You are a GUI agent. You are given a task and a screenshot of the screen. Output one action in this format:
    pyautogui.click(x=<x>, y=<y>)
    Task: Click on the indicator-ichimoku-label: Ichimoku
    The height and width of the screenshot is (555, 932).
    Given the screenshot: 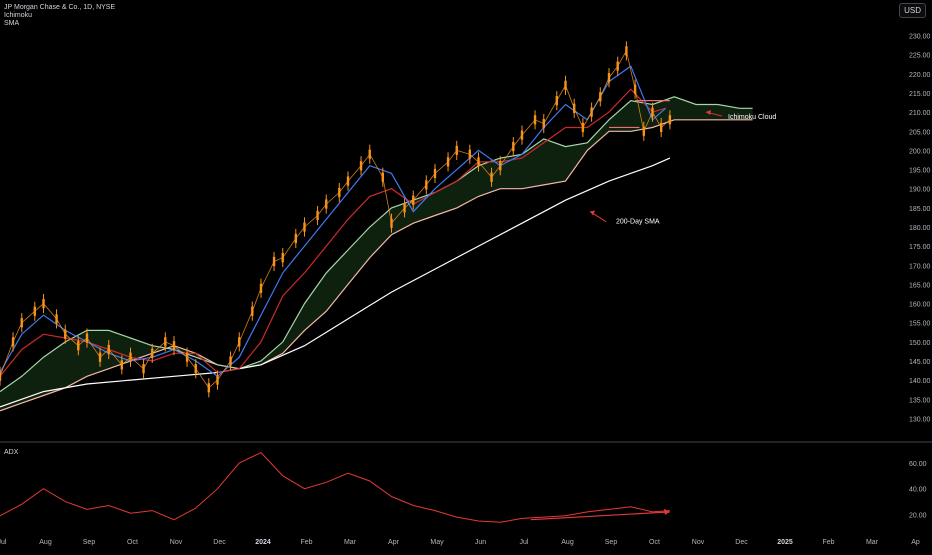 What is the action you would take?
    pyautogui.click(x=18, y=15)
    